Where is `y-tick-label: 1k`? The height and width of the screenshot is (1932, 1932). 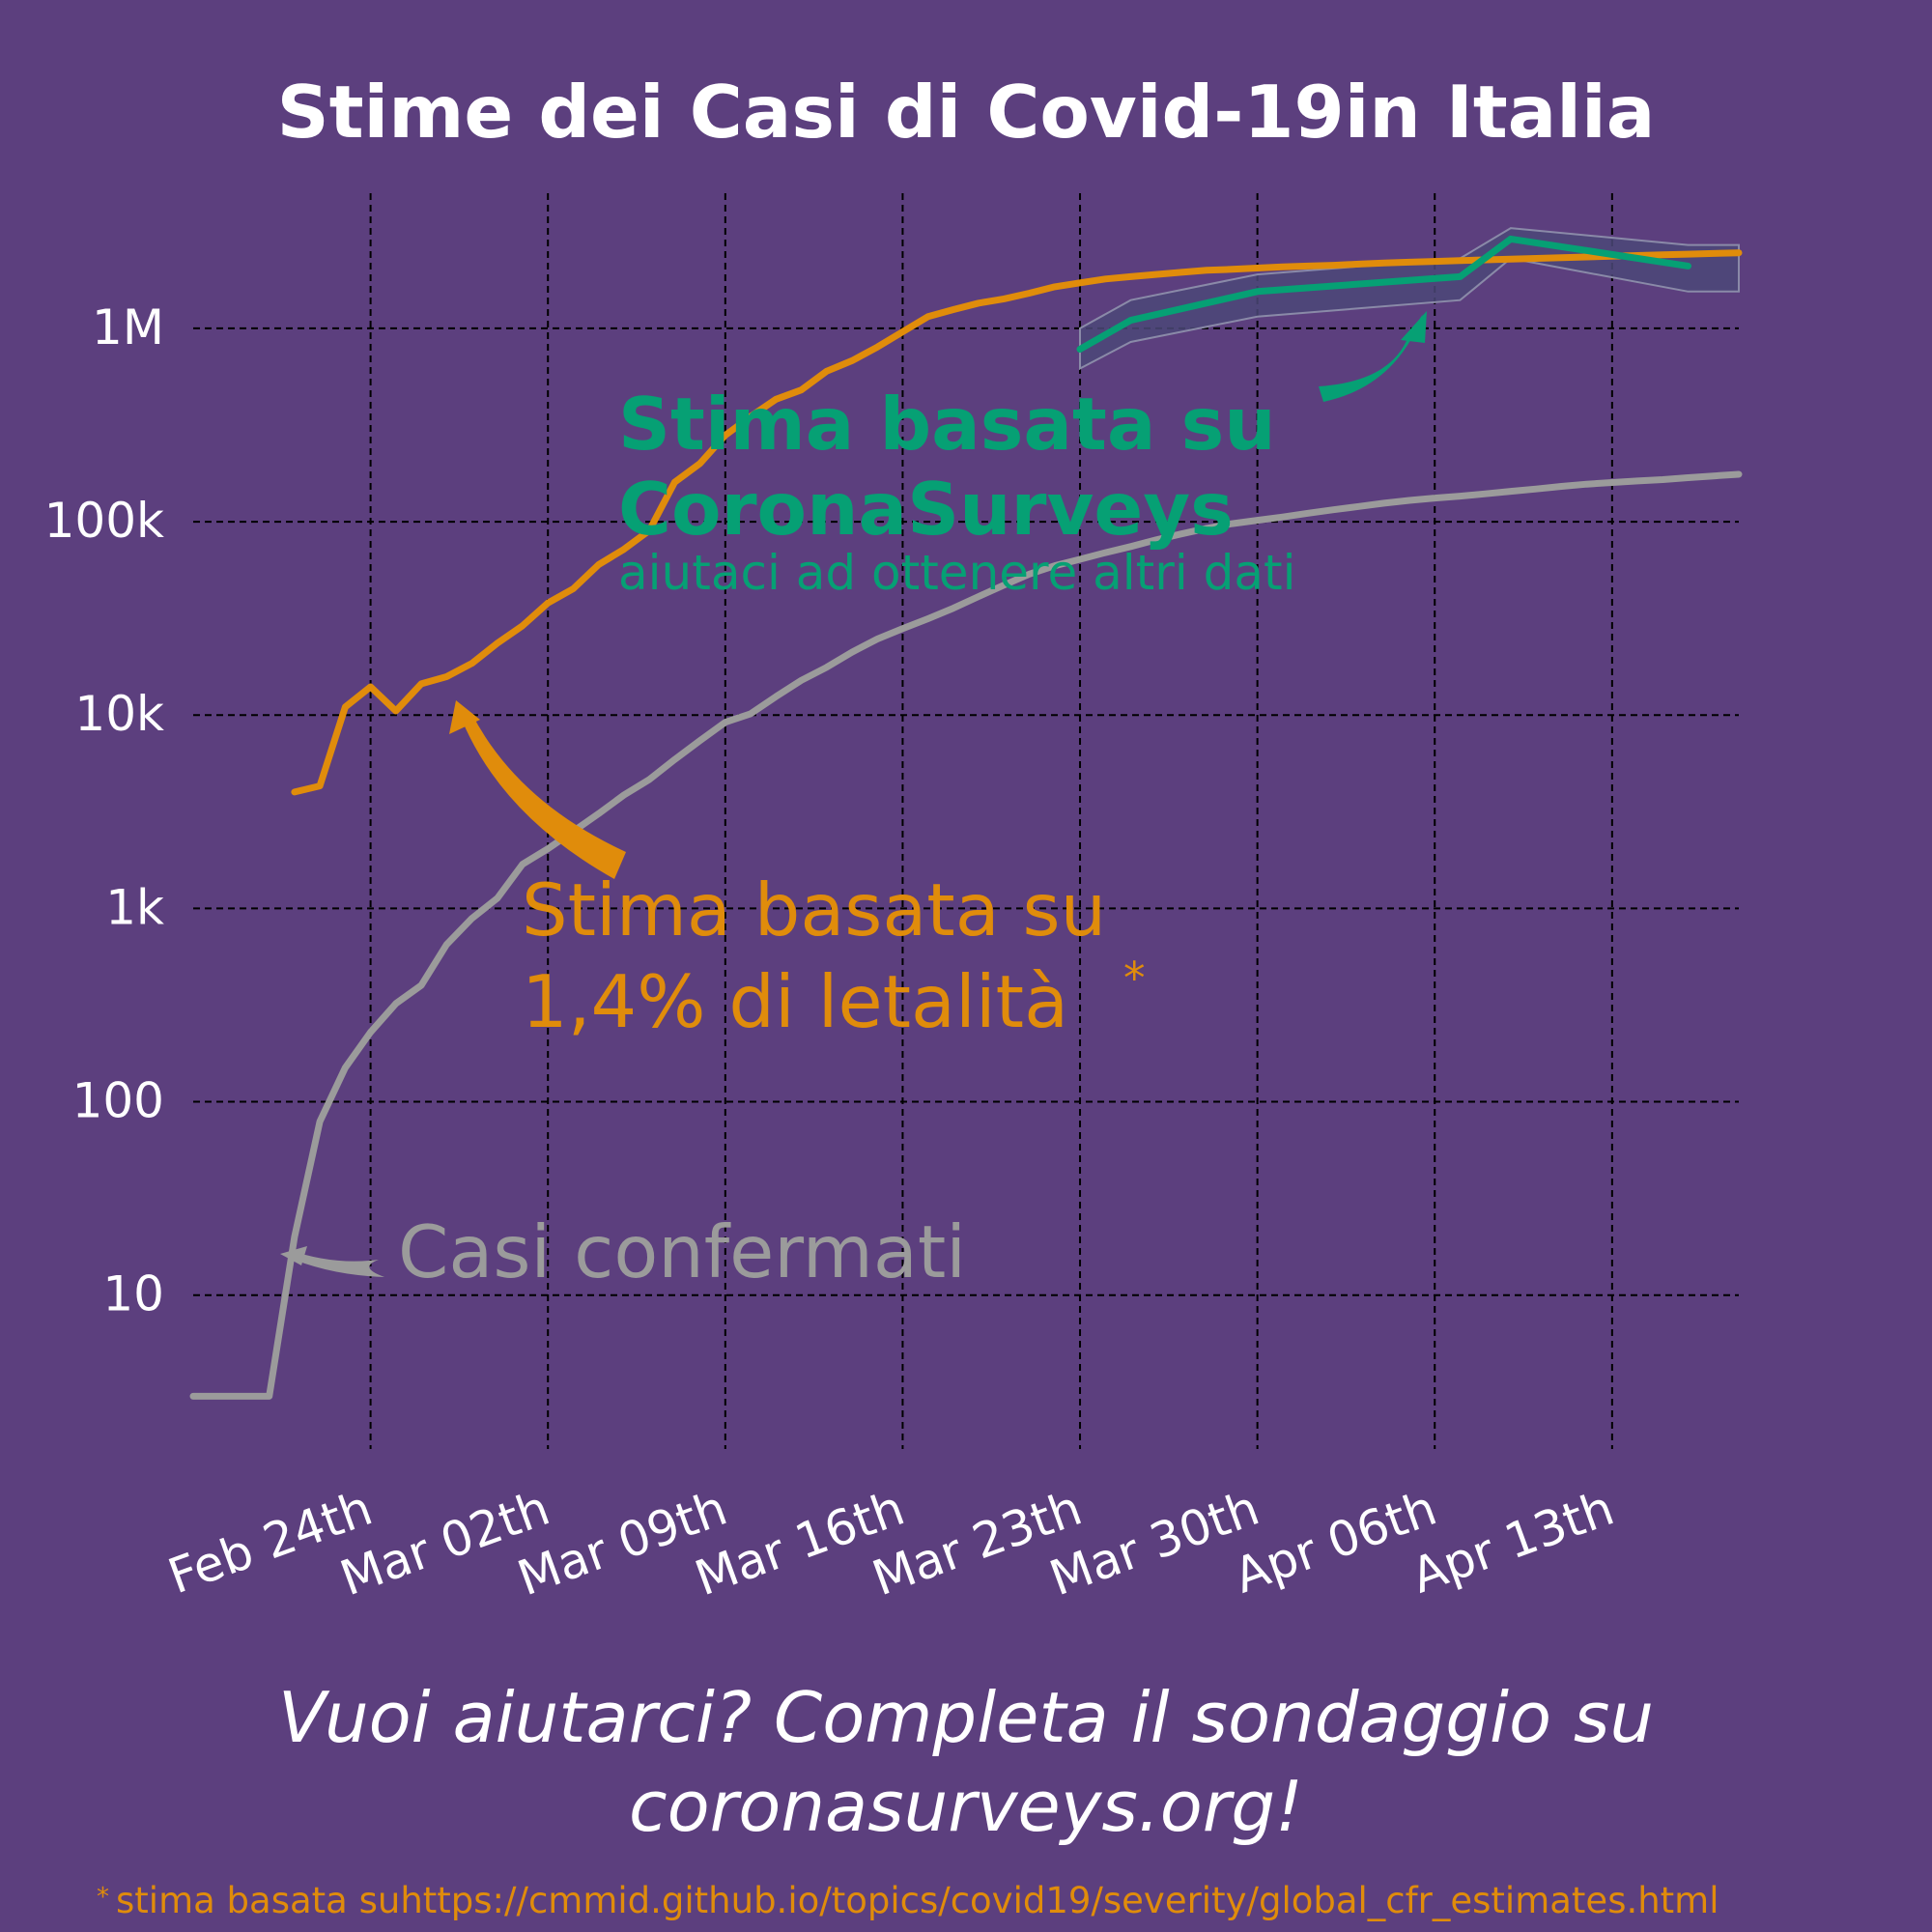 y-tick-label: 1k is located at coordinates (134, 907).